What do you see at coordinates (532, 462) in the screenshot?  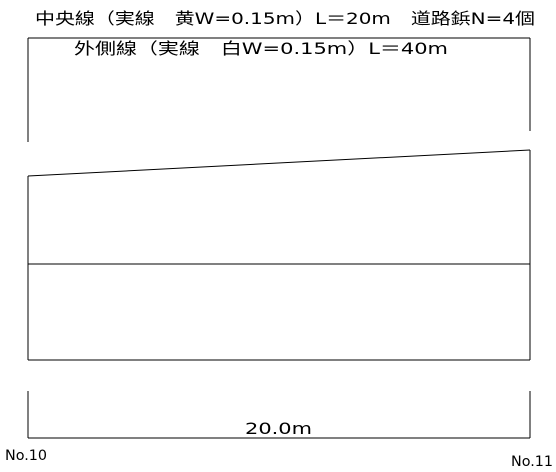 I see `station-right-label: No.11` at bounding box center [532, 462].